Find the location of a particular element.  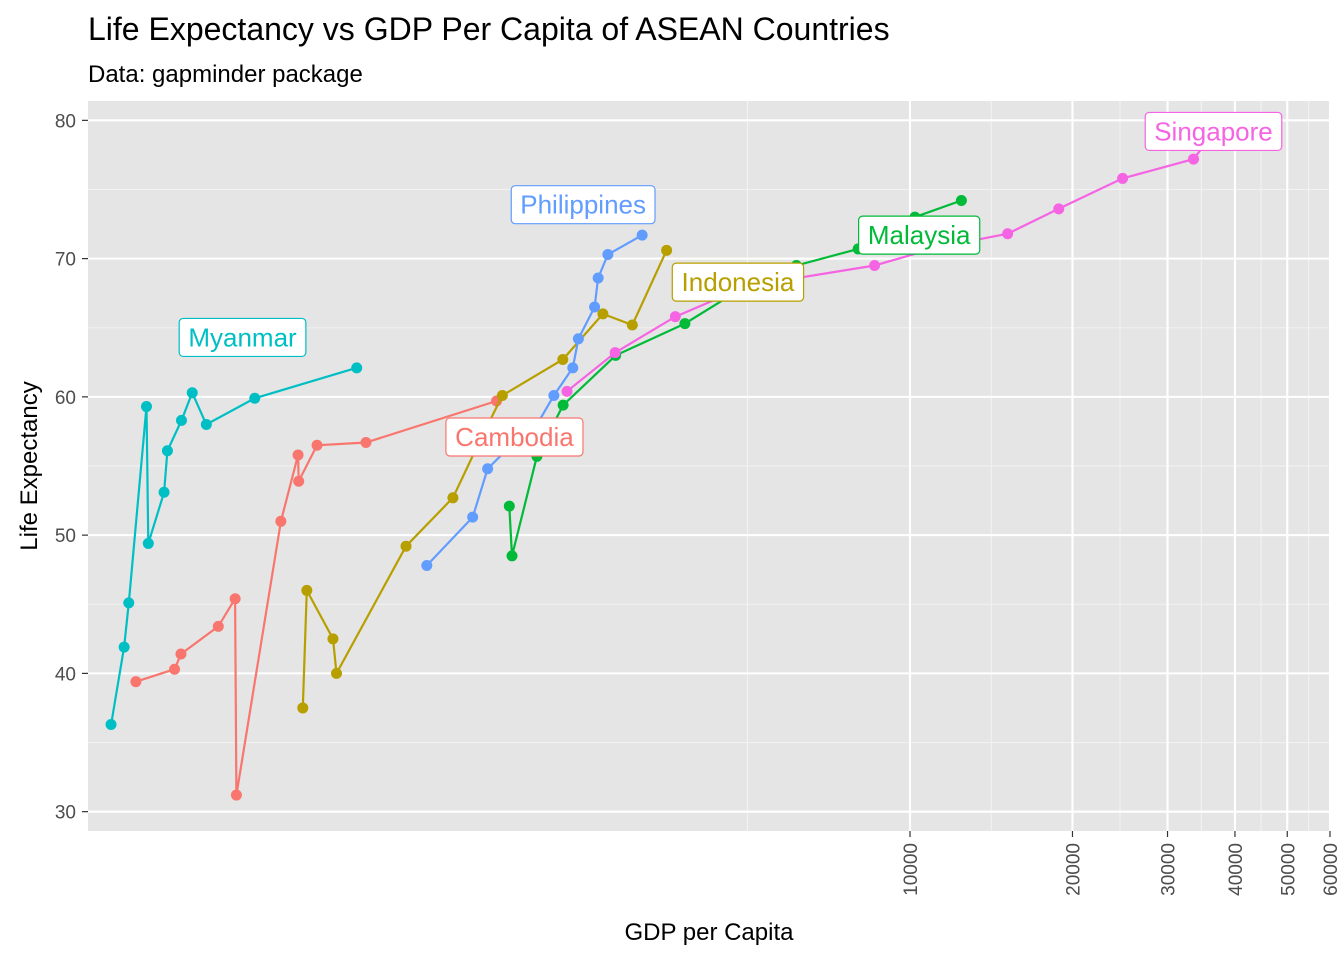

x-tick-label: 50000 is located at coordinates (1288, 869).